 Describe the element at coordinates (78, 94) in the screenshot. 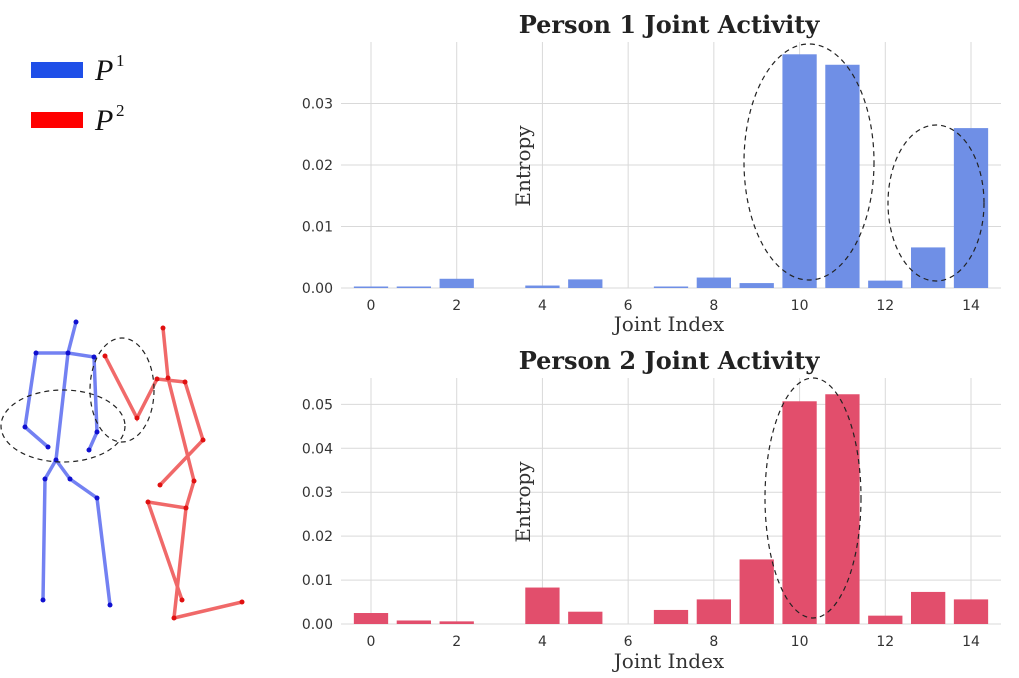

I see `legend: P 1 P 2` at that location.